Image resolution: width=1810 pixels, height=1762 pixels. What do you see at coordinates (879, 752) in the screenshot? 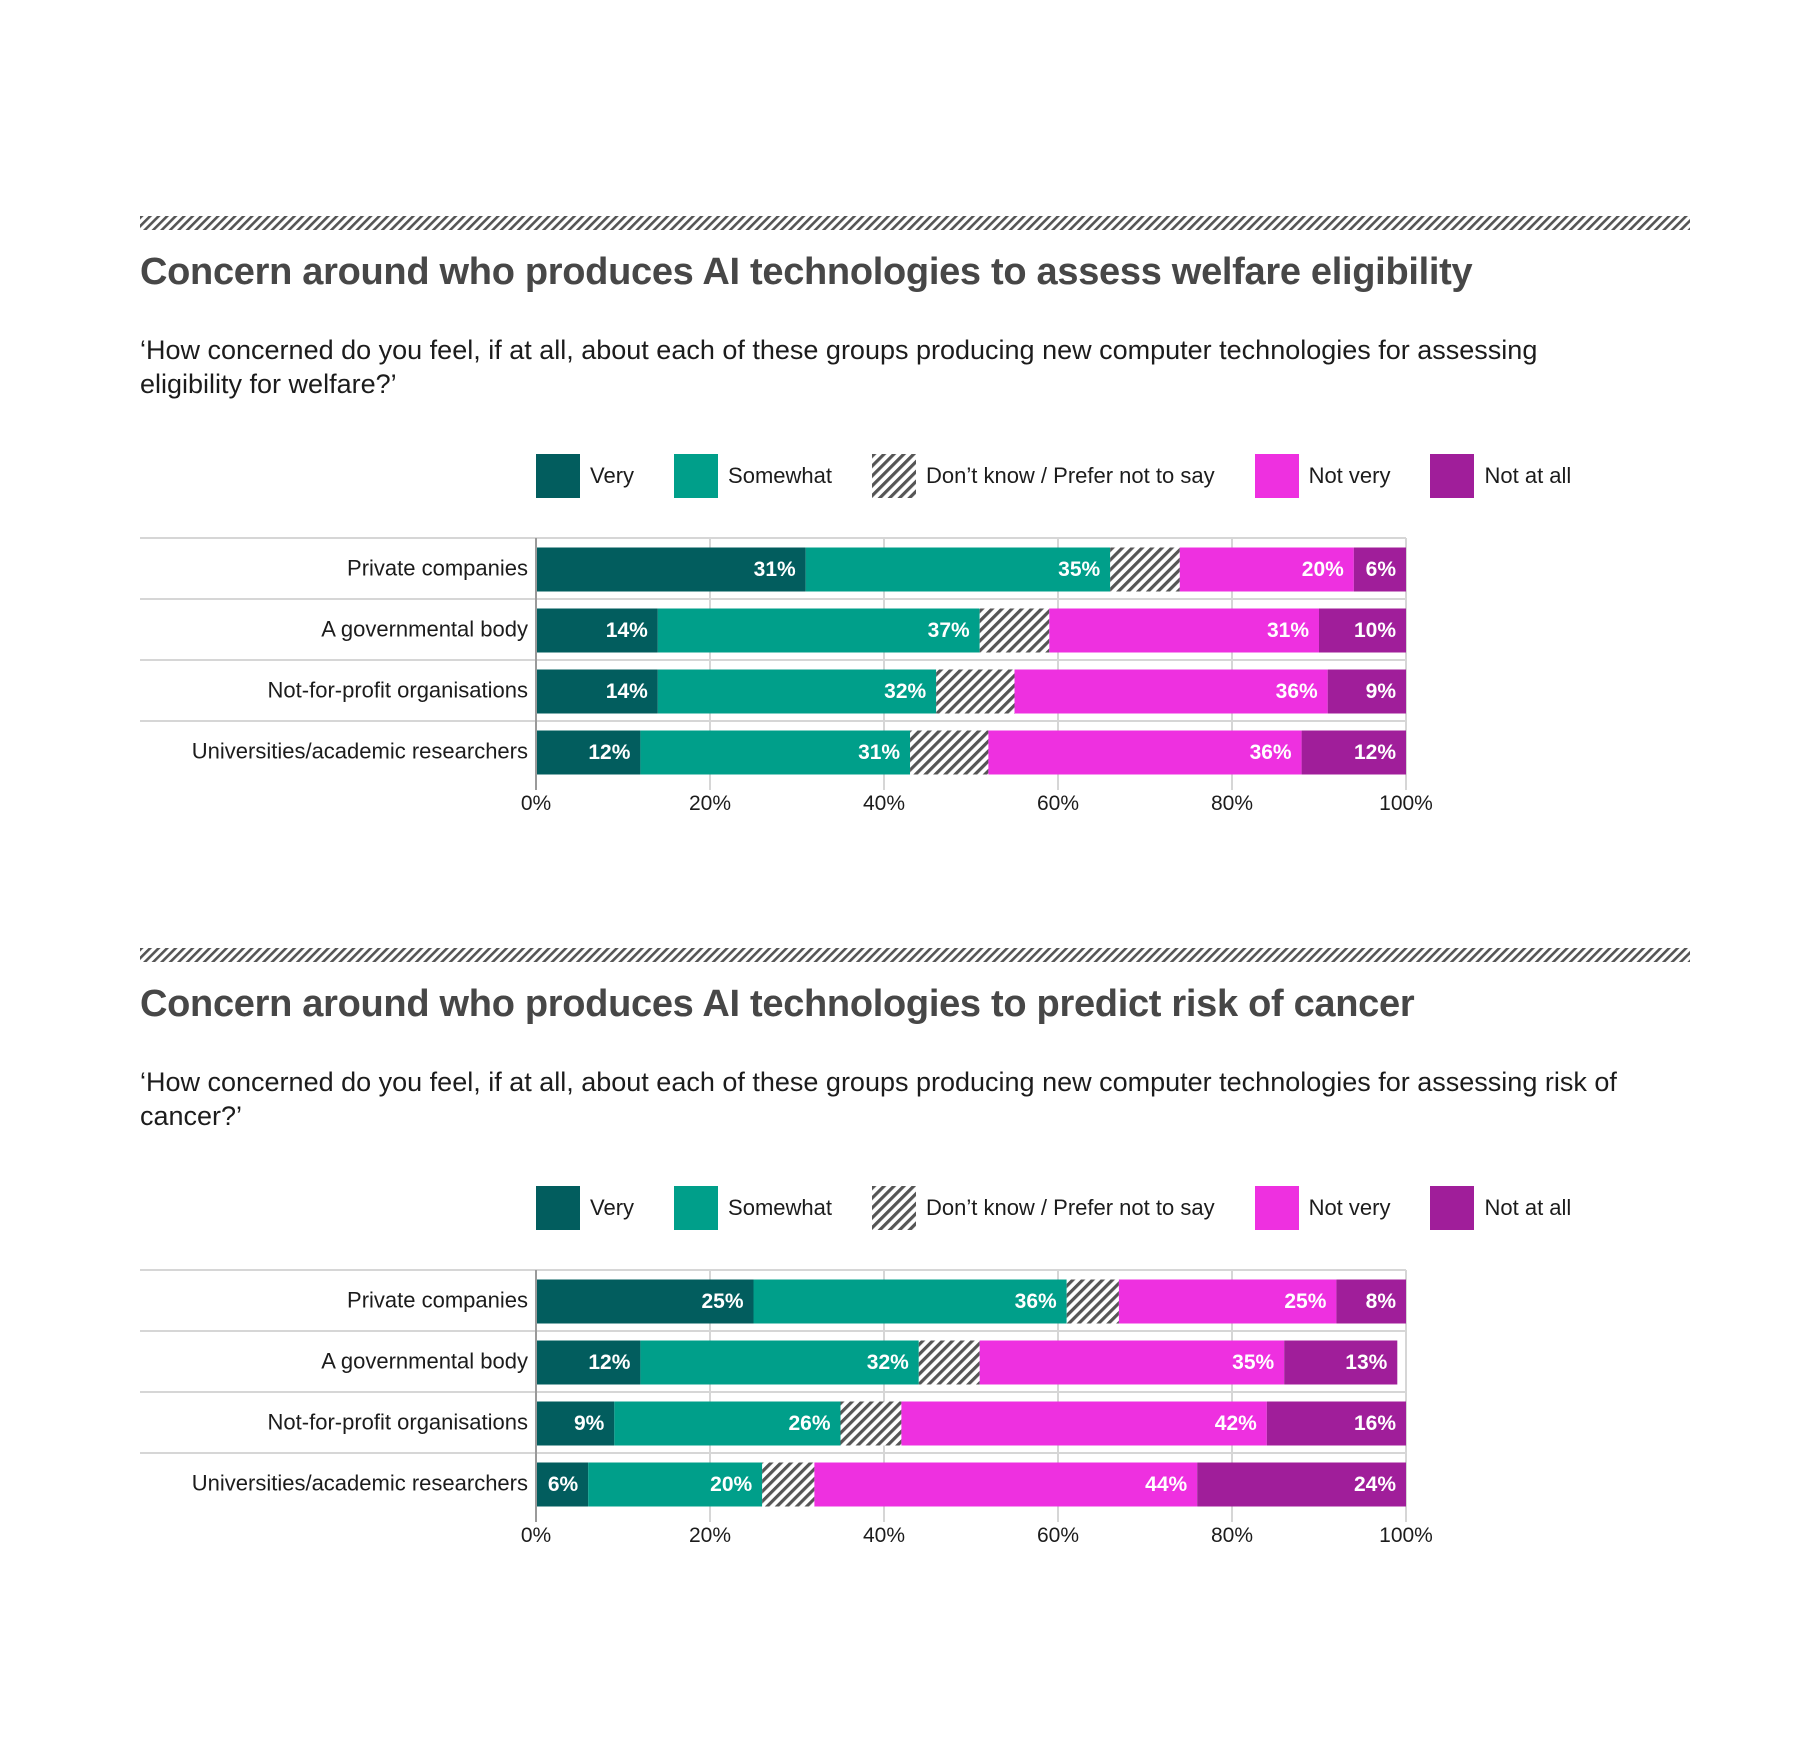
I see `value-label-somewhat: 31%` at bounding box center [879, 752].